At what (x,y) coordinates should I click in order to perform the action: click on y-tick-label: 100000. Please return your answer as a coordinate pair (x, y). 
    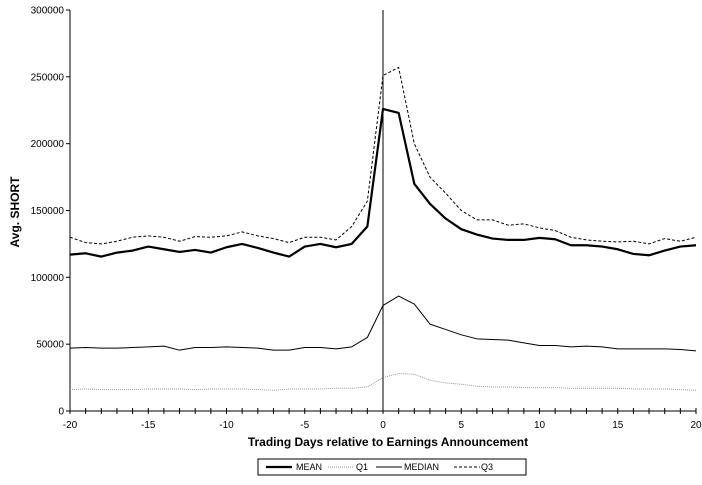
    Looking at the image, I should click on (48, 278).